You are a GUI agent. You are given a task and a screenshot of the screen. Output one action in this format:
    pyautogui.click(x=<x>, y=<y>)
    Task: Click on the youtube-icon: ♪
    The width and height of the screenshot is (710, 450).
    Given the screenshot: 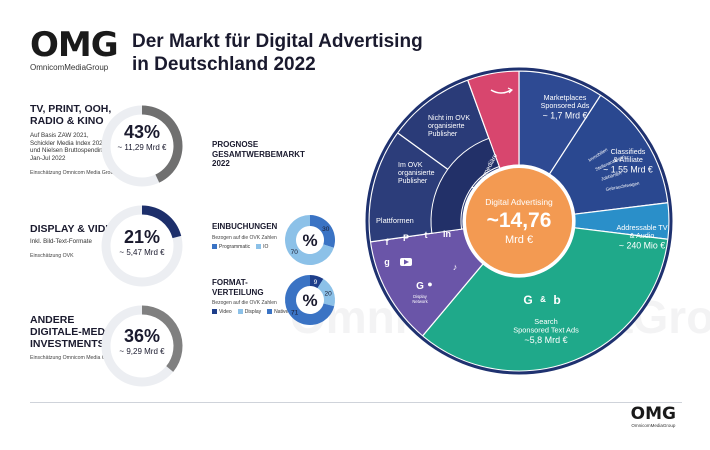 What is the action you would take?
    pyautogui.click(x=455, y=267)
    